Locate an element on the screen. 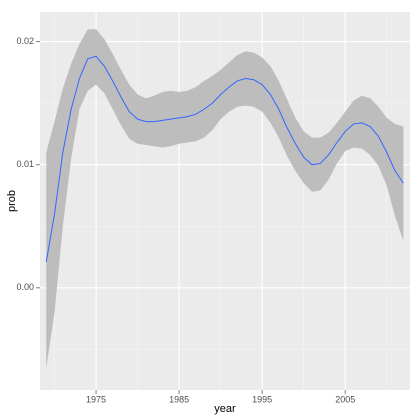 The image size is (420, 420). y-axis-title: prob is located at coordinates (12, 201).